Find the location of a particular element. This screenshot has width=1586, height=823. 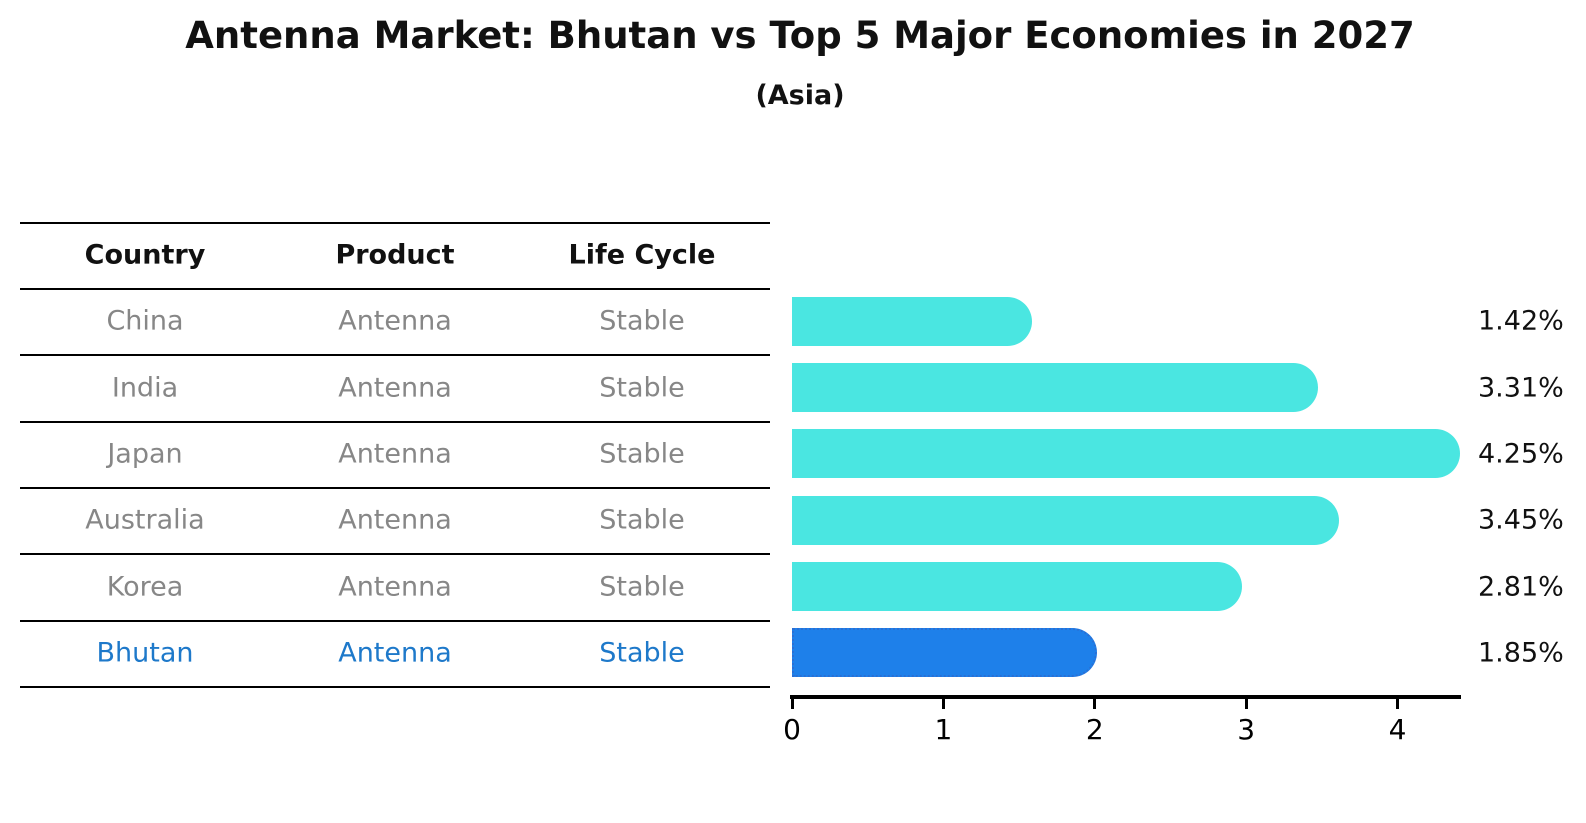

value-label-bhutan: 1.85% is located at coordinates (1521, 653).